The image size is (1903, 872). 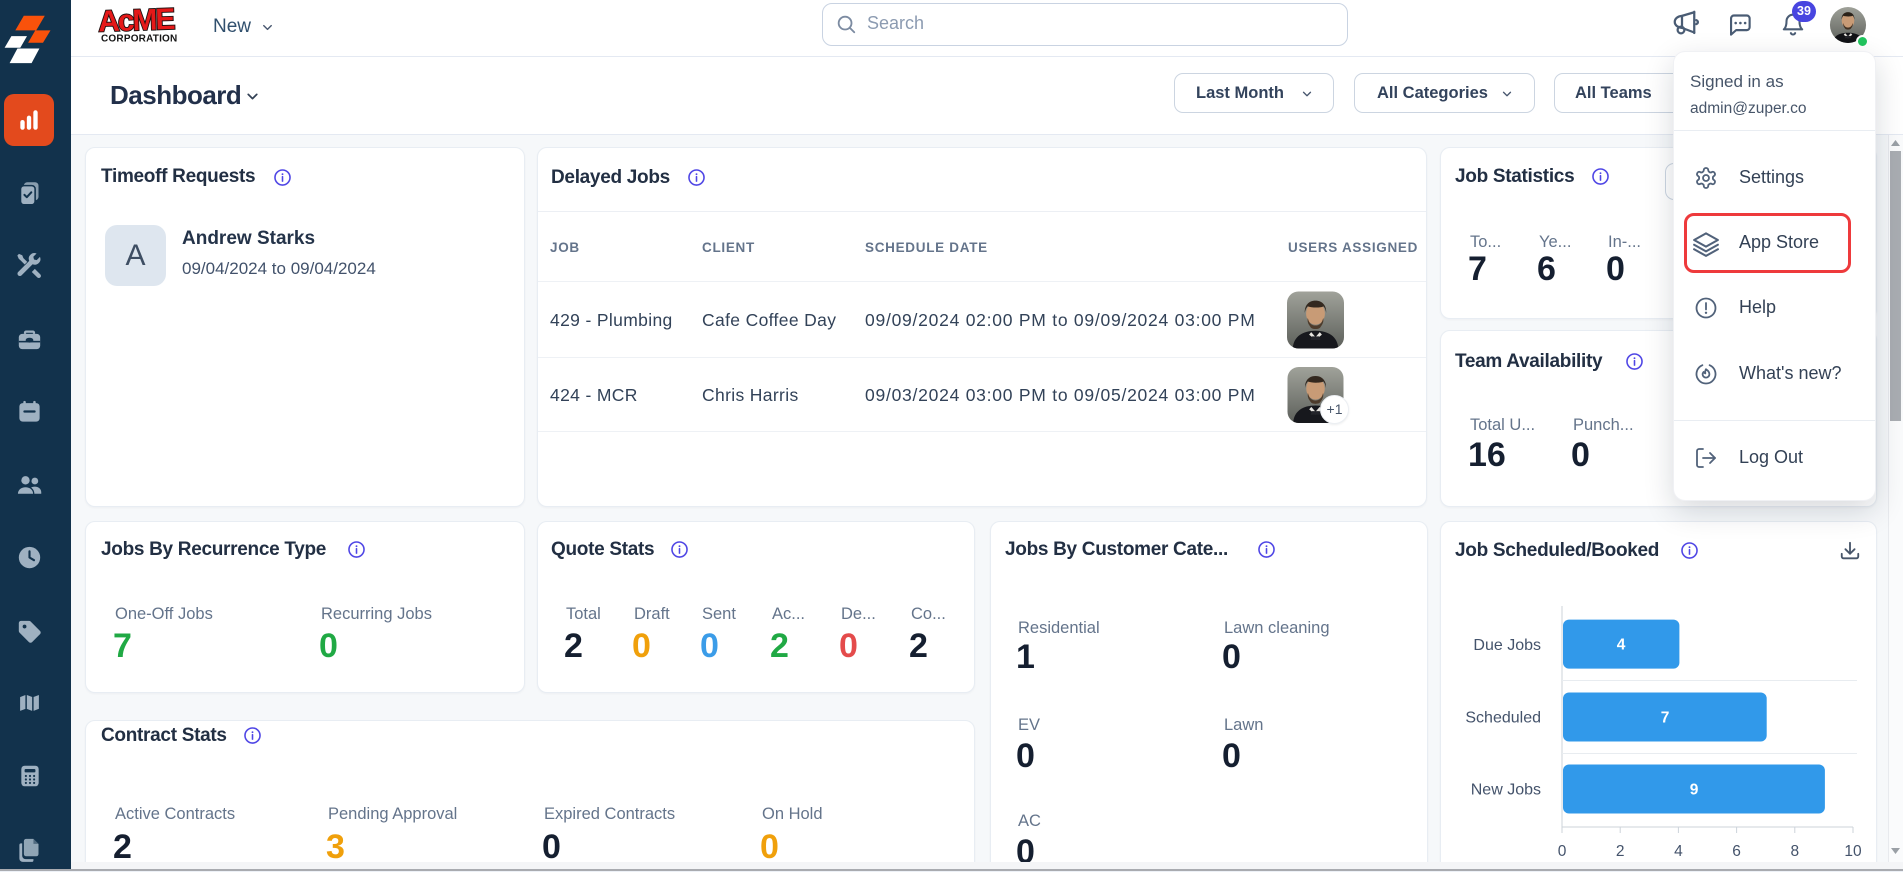 I want to click on svg-text: CORPORATION, so click(x=139, y=39).